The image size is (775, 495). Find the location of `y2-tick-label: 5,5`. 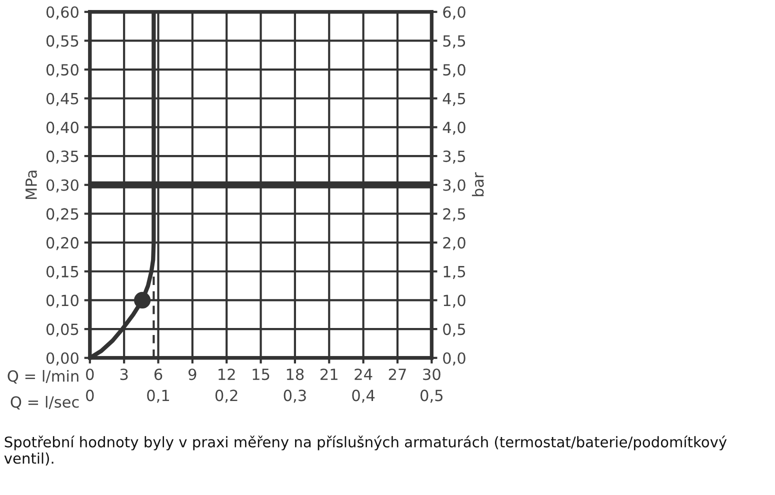

y2-tick-label: 5,5 is located at coordinates (454, 41).